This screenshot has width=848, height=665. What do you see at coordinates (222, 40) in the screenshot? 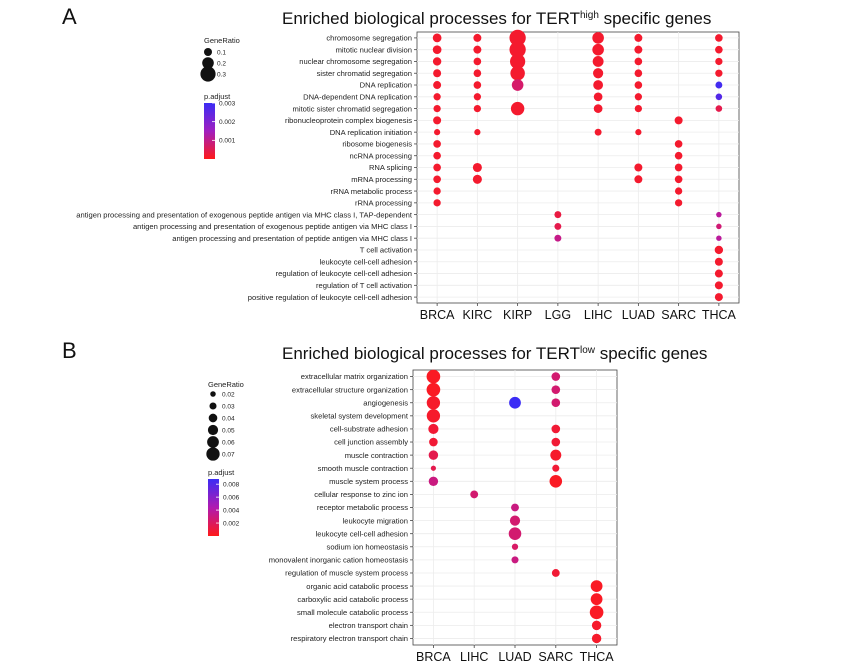
I see `legend-size-title-a: GeneRatio` at bounding box center [222, 40].